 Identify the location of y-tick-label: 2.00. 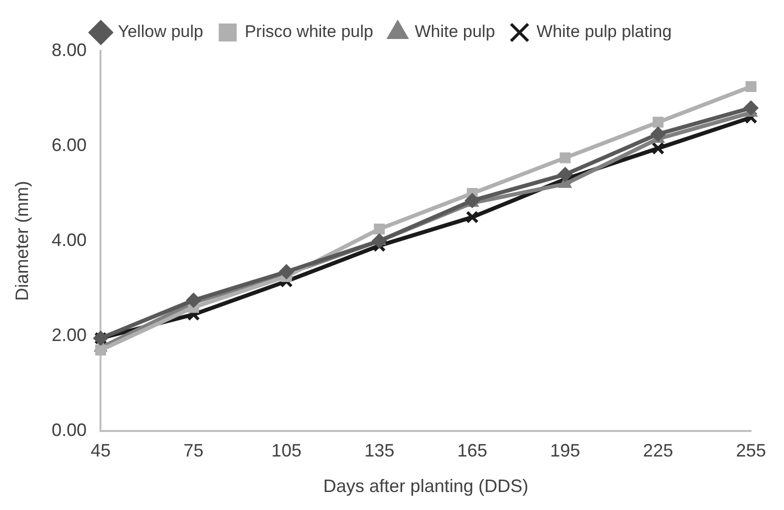
(69, 334).